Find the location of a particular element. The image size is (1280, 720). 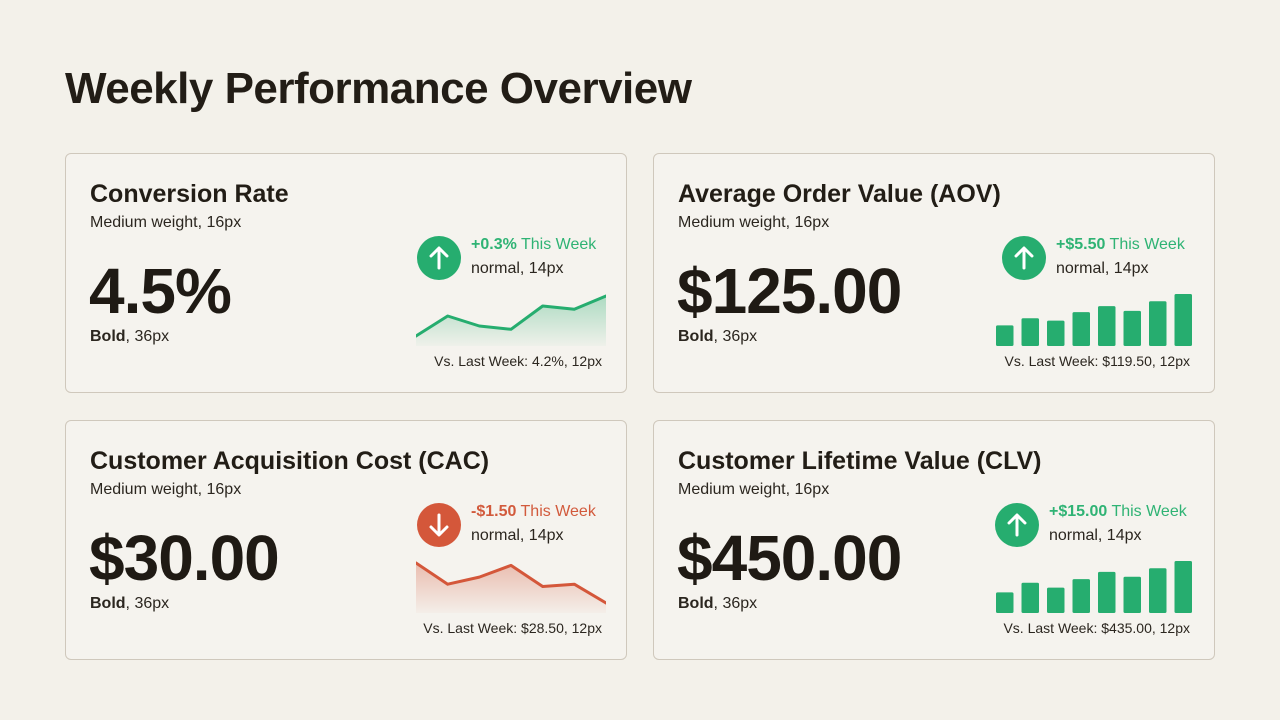

change-text: +$15.00 This Week is located at coordinates (1118, 512).